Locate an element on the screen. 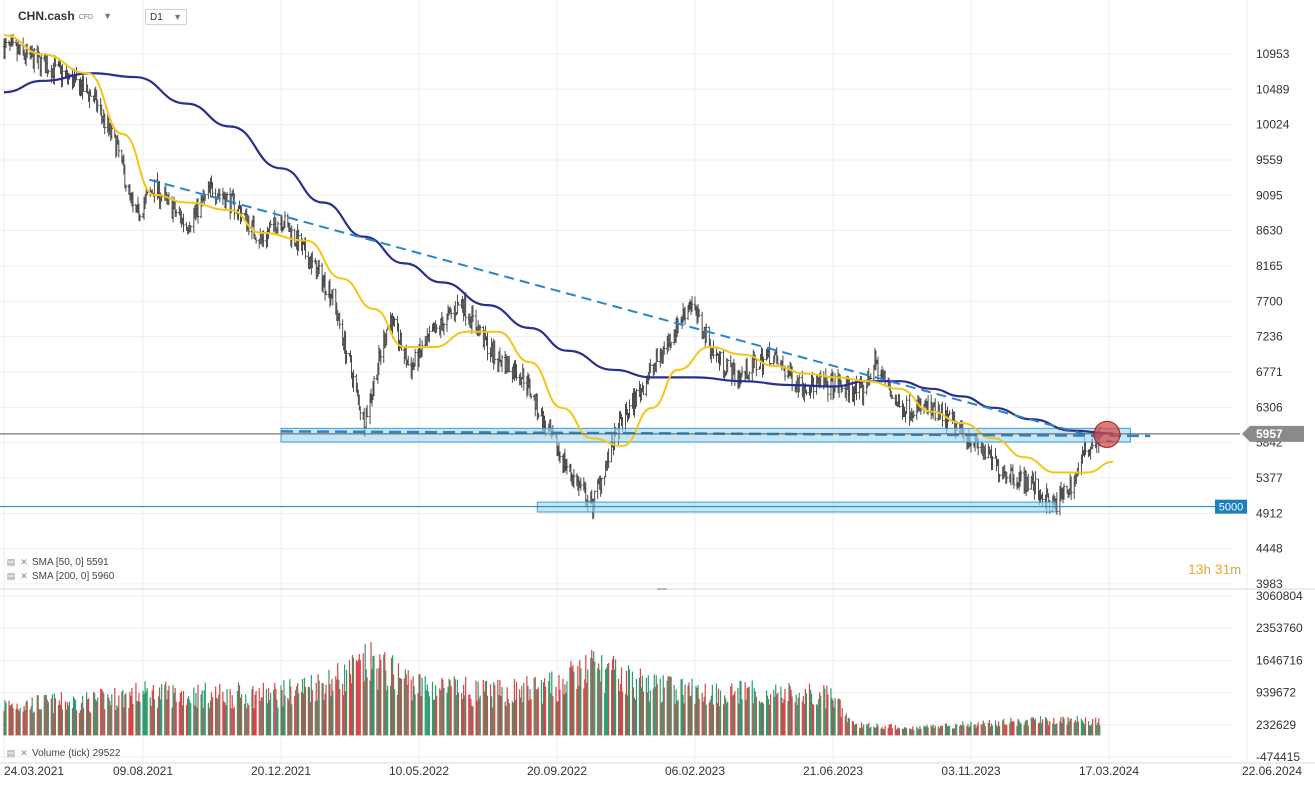 This screenshot has height=787, width=1315. legend-sma200-label: SMA [200, 0] 5960 is located at coordinates (73, 576).